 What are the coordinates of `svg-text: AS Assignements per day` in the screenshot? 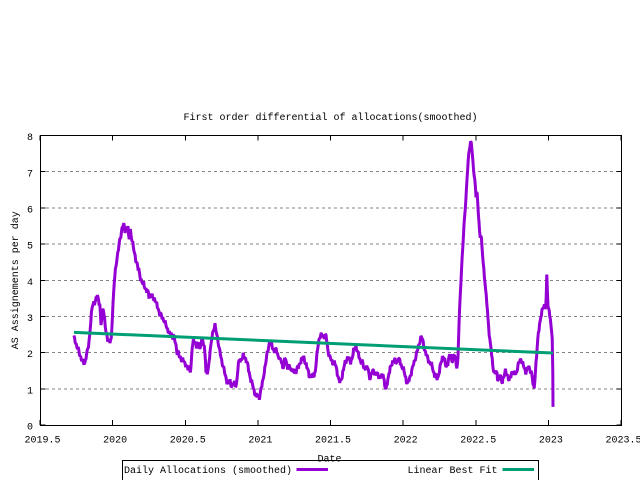 It's located at (16, 280).